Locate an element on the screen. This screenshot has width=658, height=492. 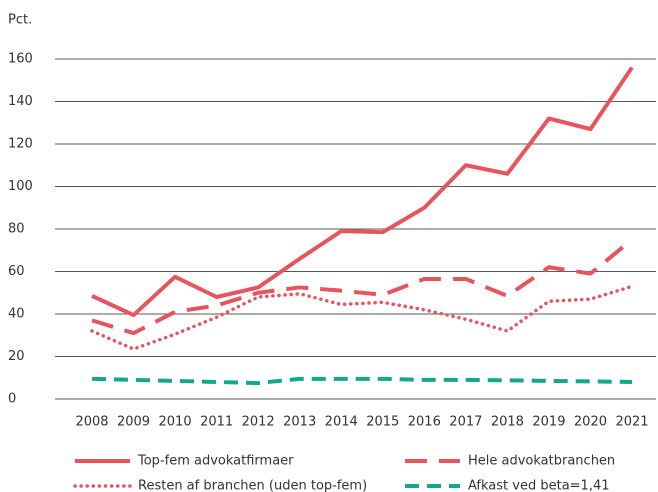
x-tick-label: 2018 is located at coordinates (507, 422).